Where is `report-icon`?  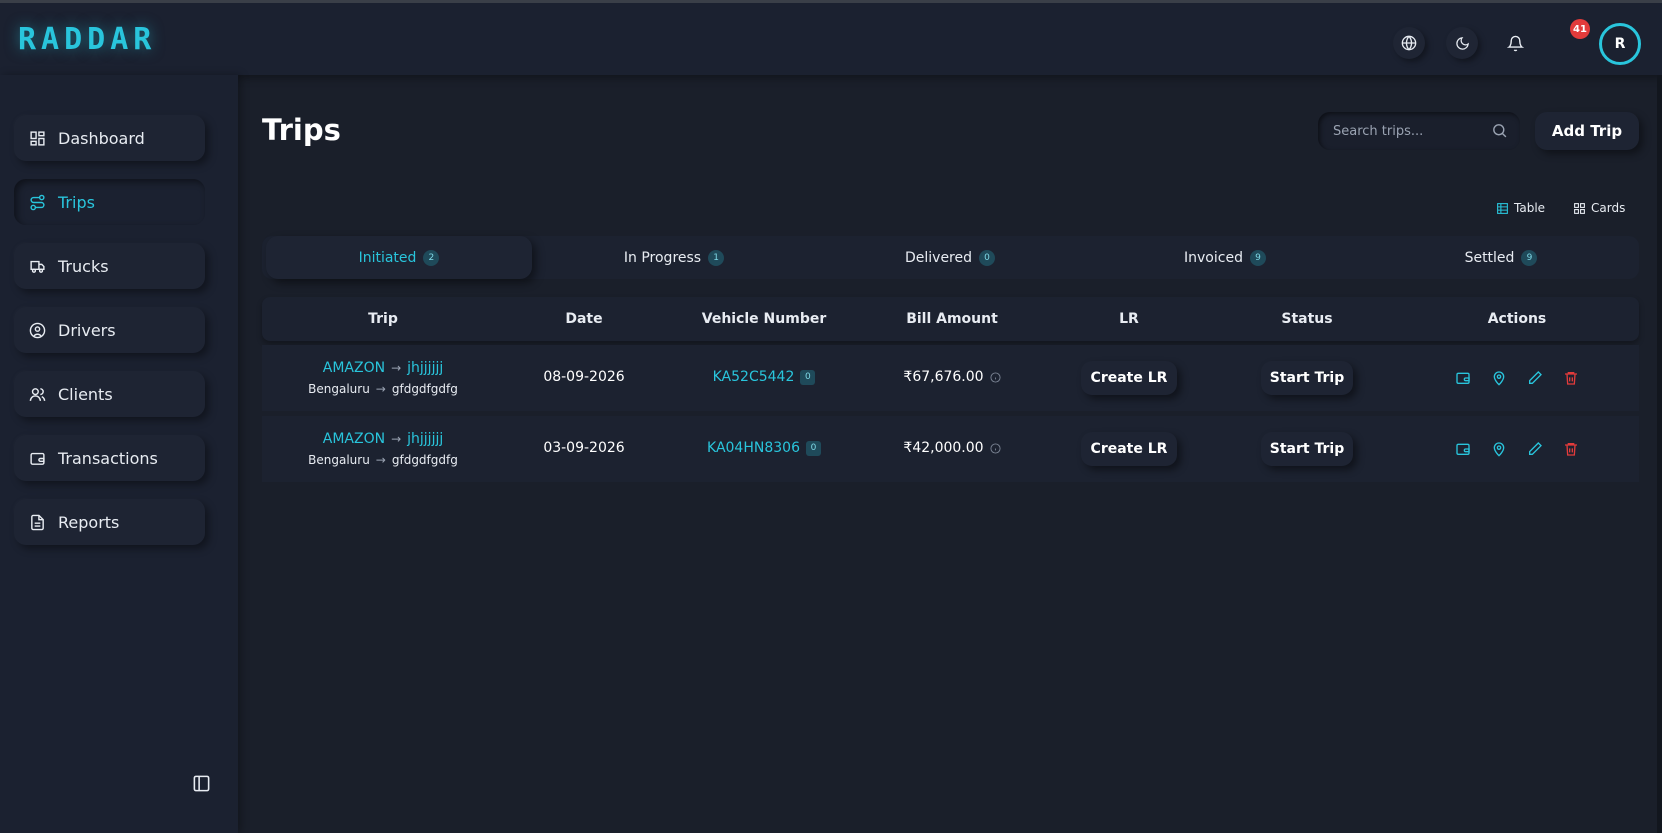 report-icon is located at coordinates (37, 522).